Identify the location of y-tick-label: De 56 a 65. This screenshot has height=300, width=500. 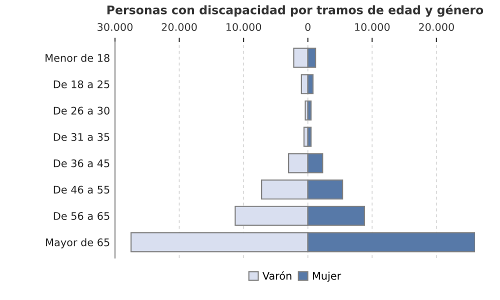
(82, 216).